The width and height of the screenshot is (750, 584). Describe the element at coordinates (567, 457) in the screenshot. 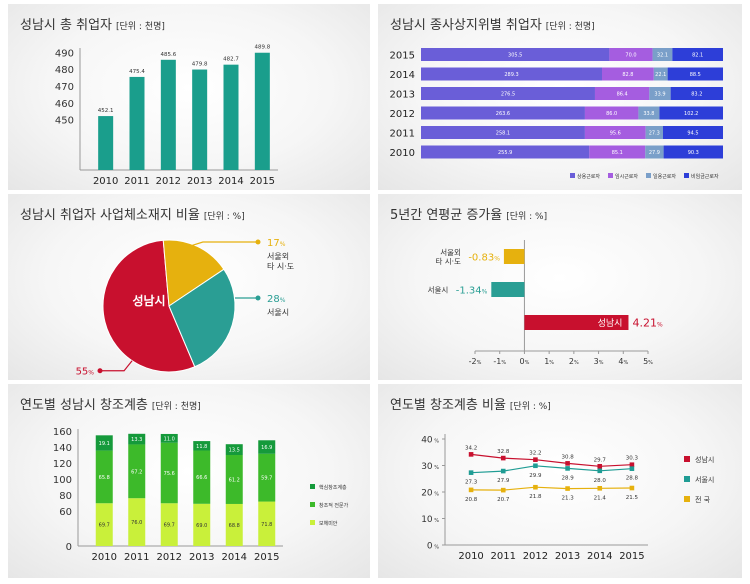

I see `data-label: 30.8` at that location.